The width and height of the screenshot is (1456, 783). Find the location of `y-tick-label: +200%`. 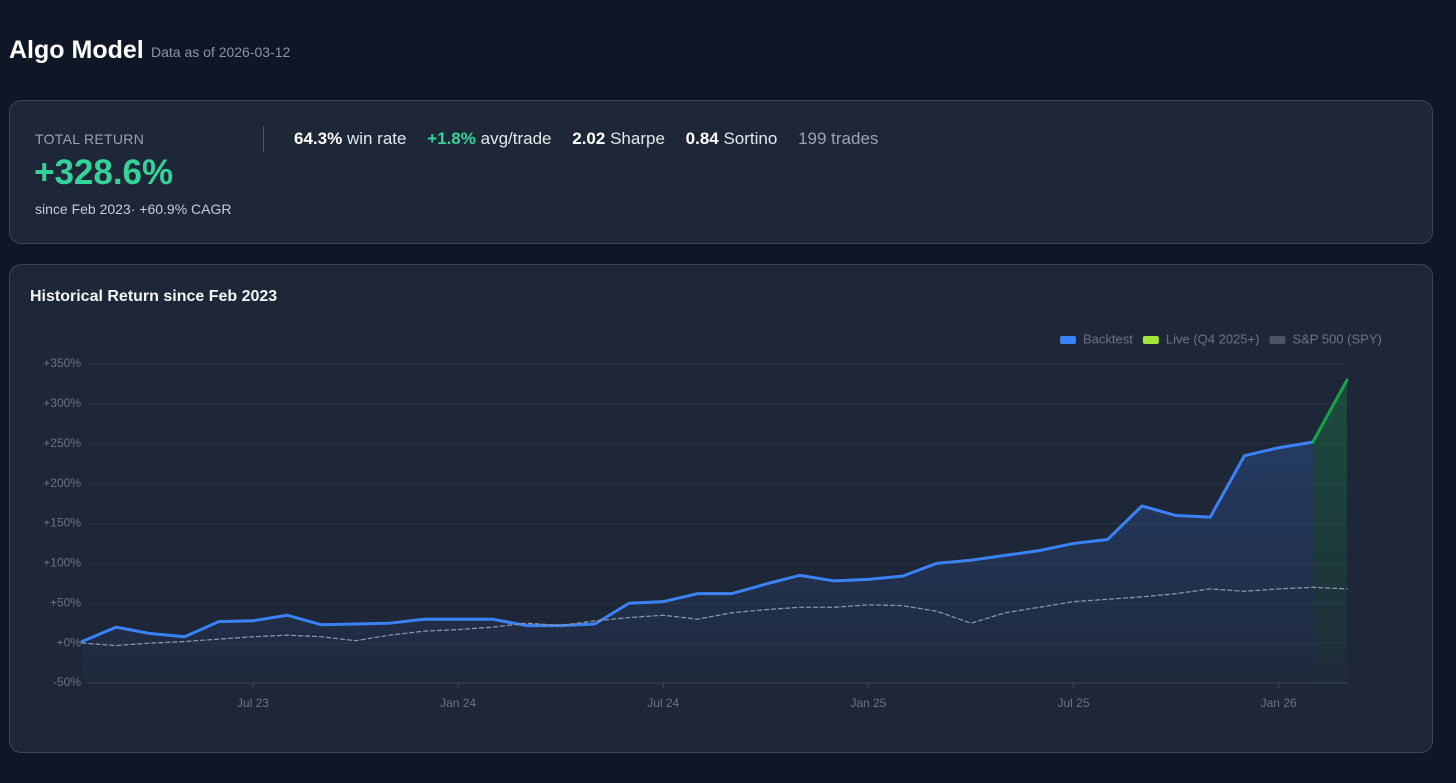

y-tick-label: +200% is located at coordinates (62, 483).